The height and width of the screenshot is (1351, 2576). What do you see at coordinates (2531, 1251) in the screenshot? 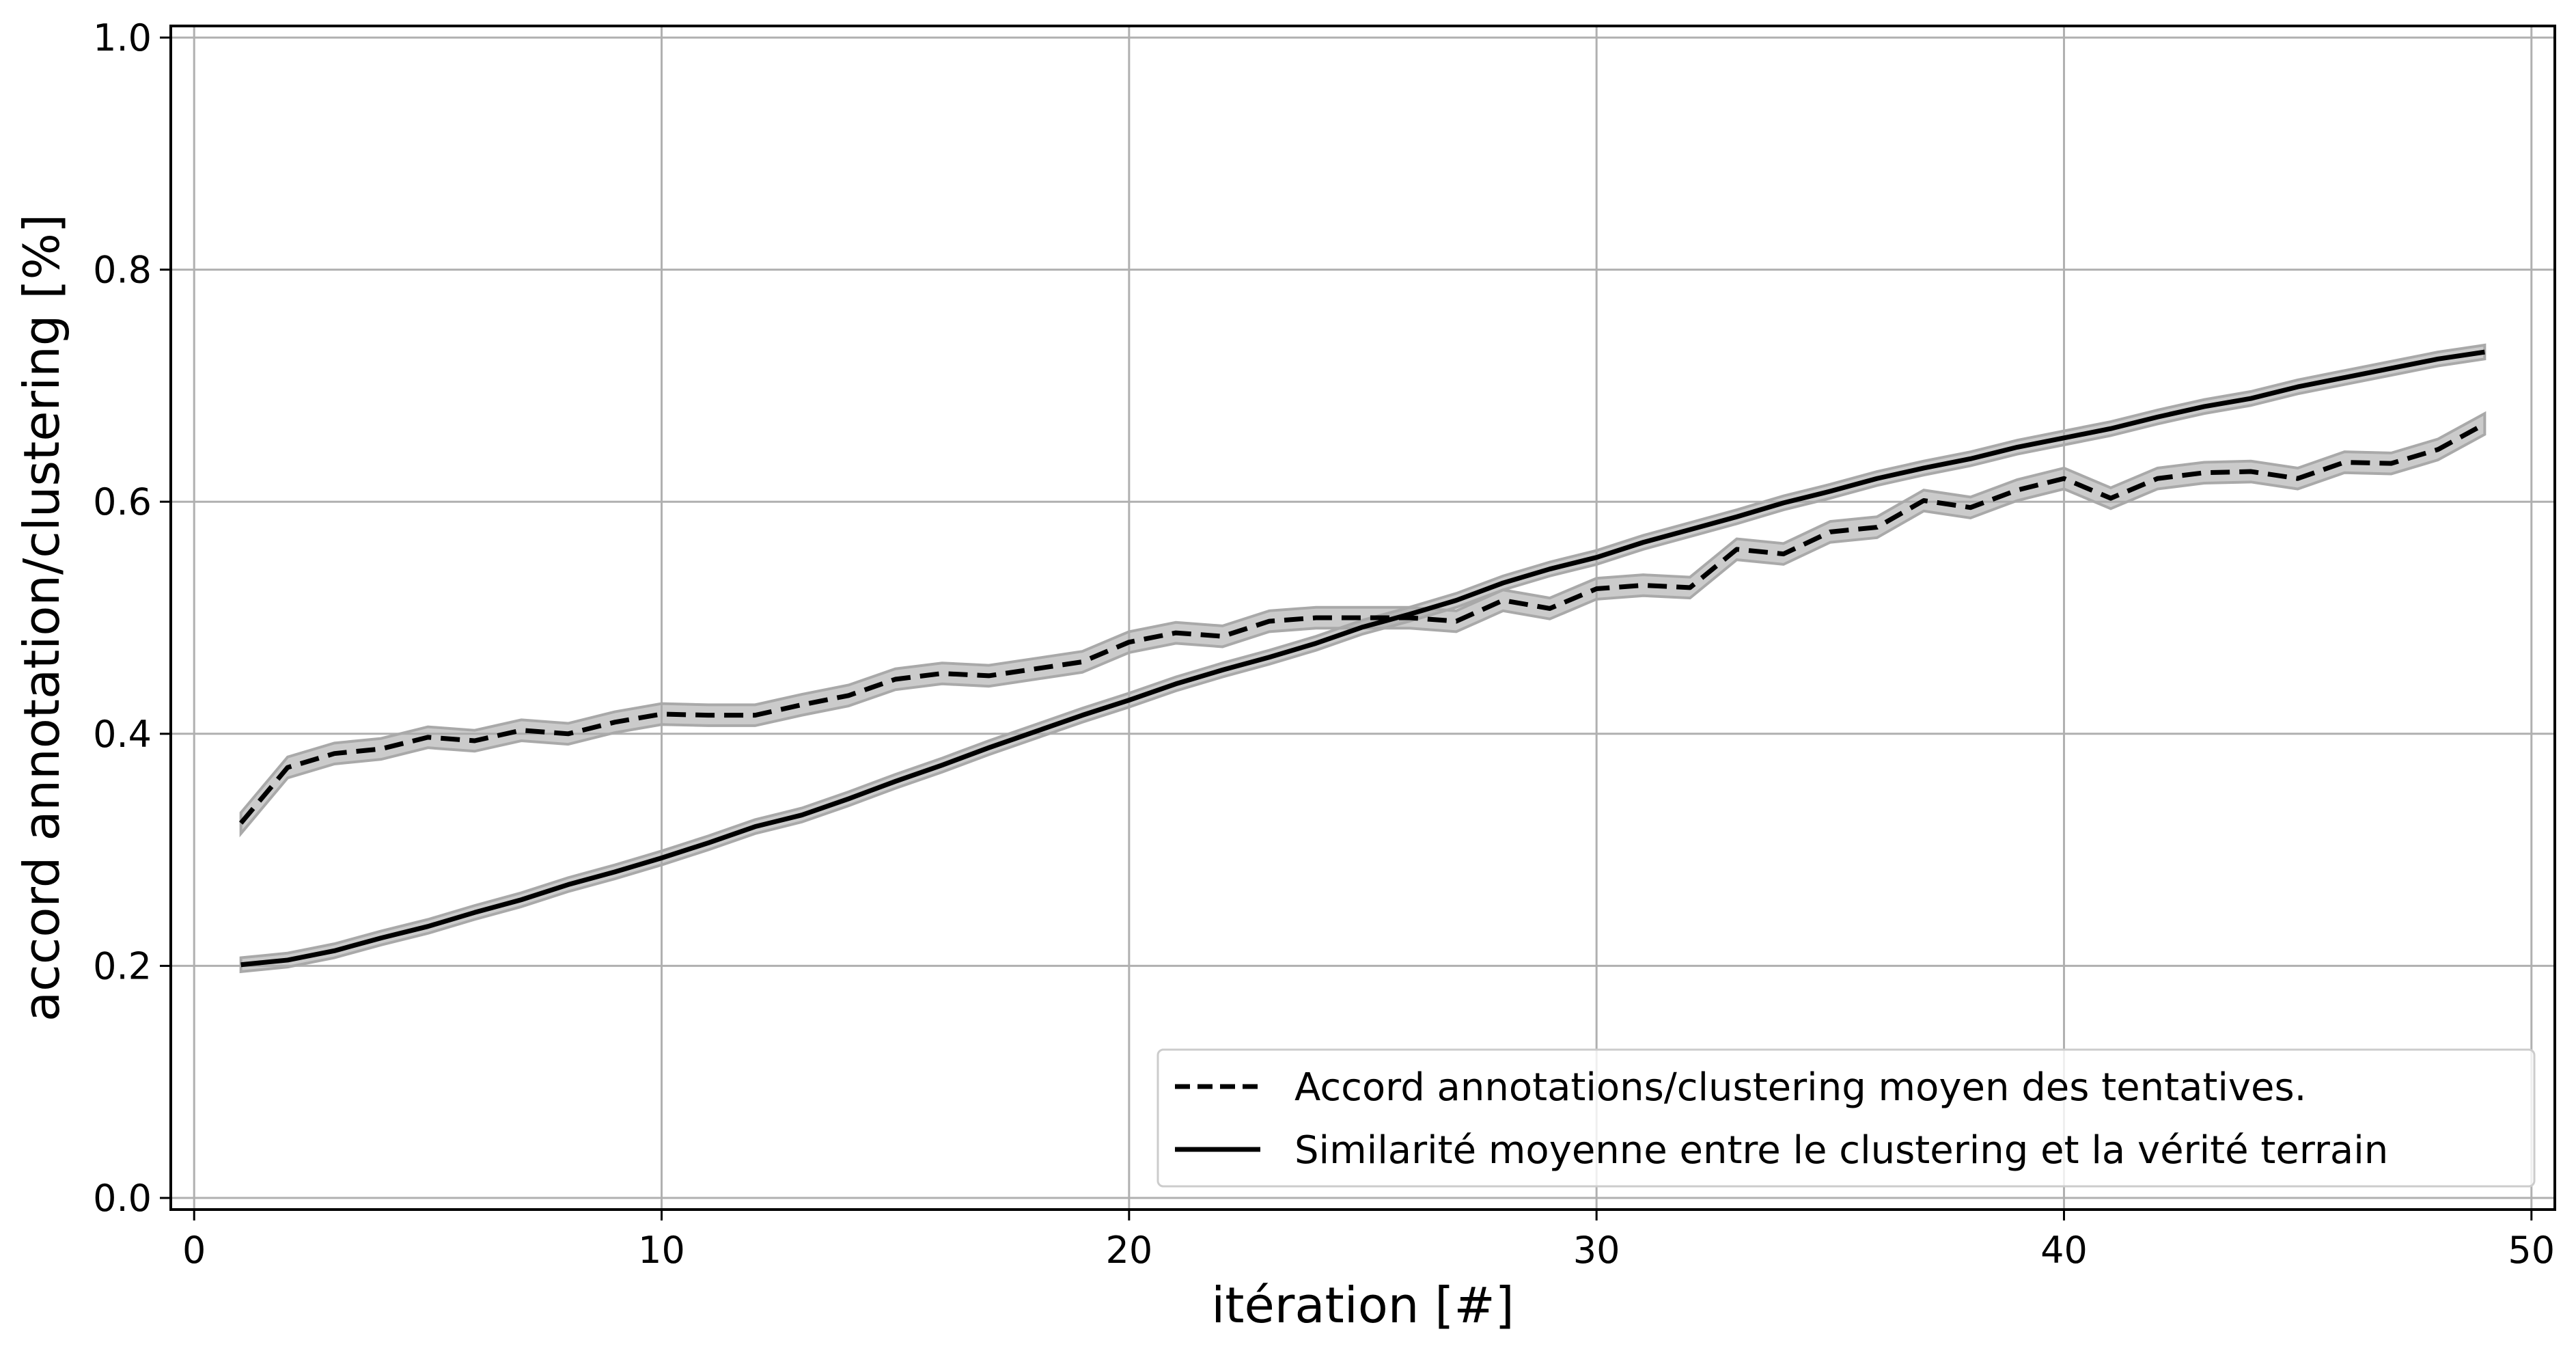
I see `x-tick-label: 50` at bounding box center [2531, 1251].